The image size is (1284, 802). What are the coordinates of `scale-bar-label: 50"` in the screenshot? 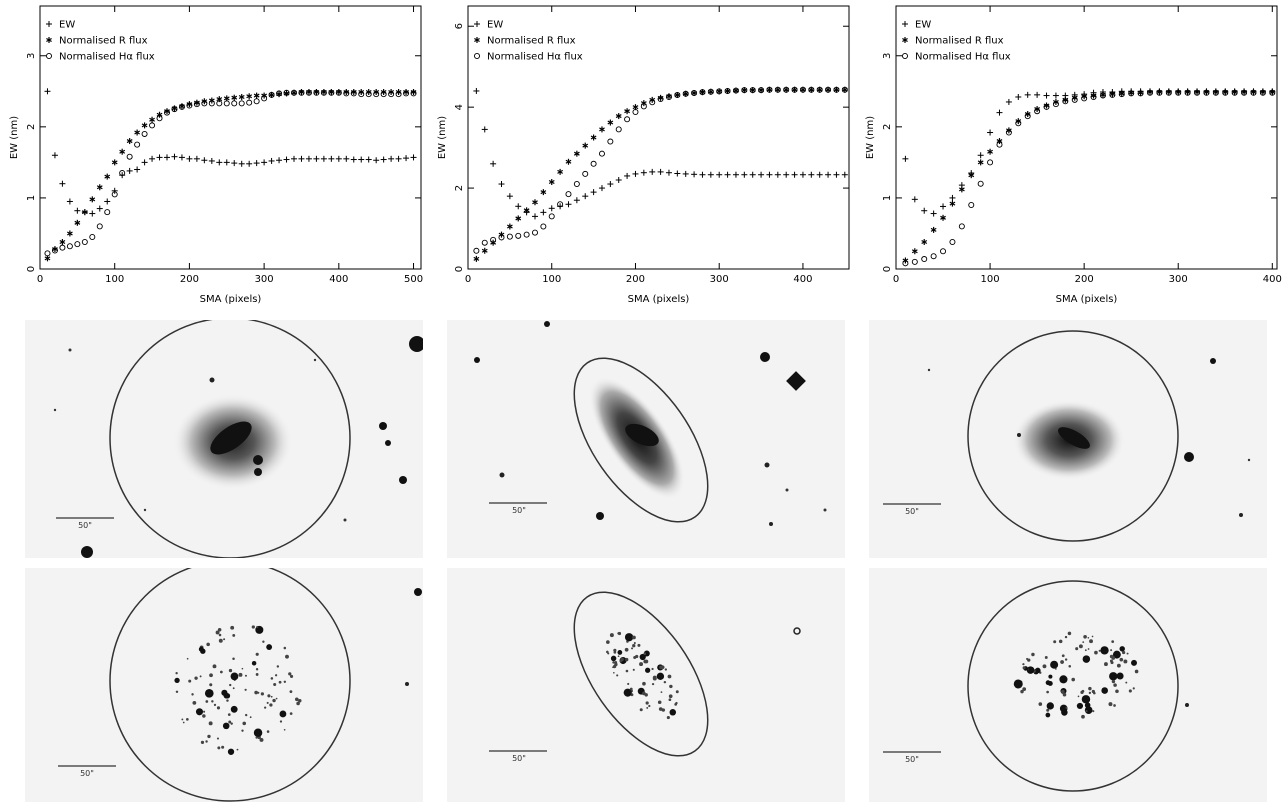 It's located at (87, 773).